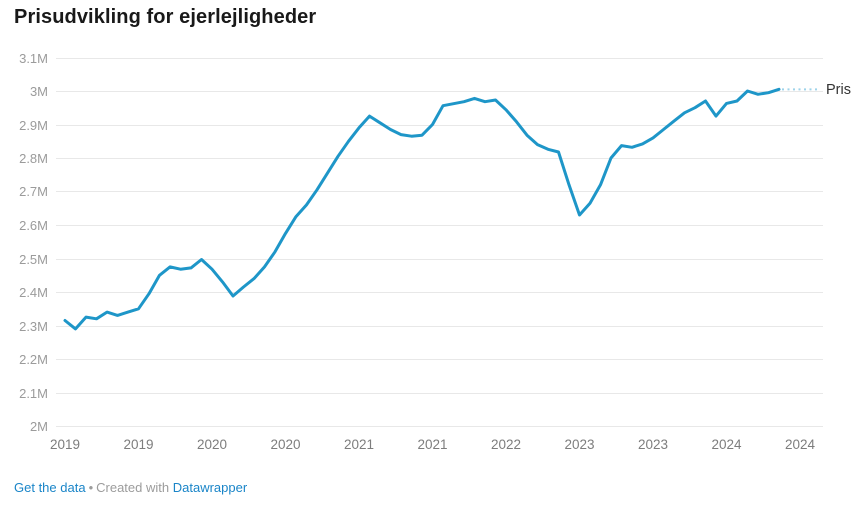  I want to click on chart-footer: Get the data • Created with Datawrapper, so click(130, 487).